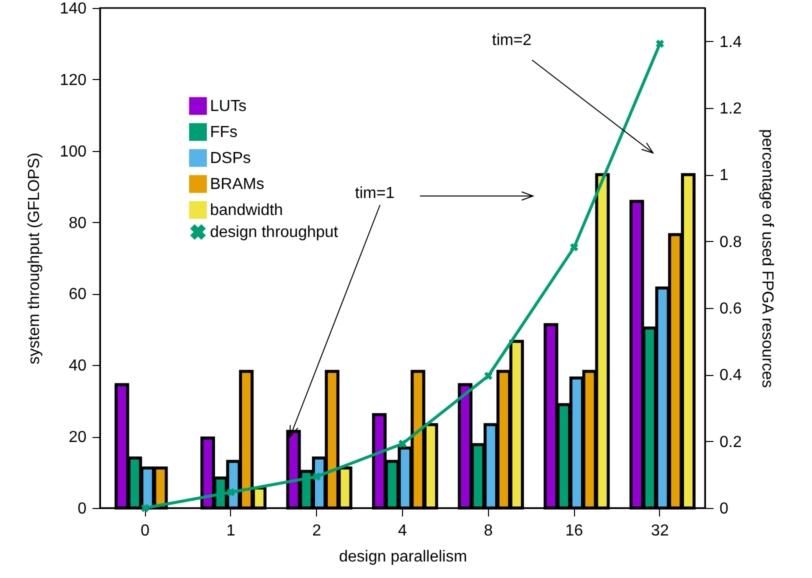 This screenshot has height=578, width=812. Describe the element at coordinates (274, 232) in the screenshot. I see `legend-label: design throughput` at that location.